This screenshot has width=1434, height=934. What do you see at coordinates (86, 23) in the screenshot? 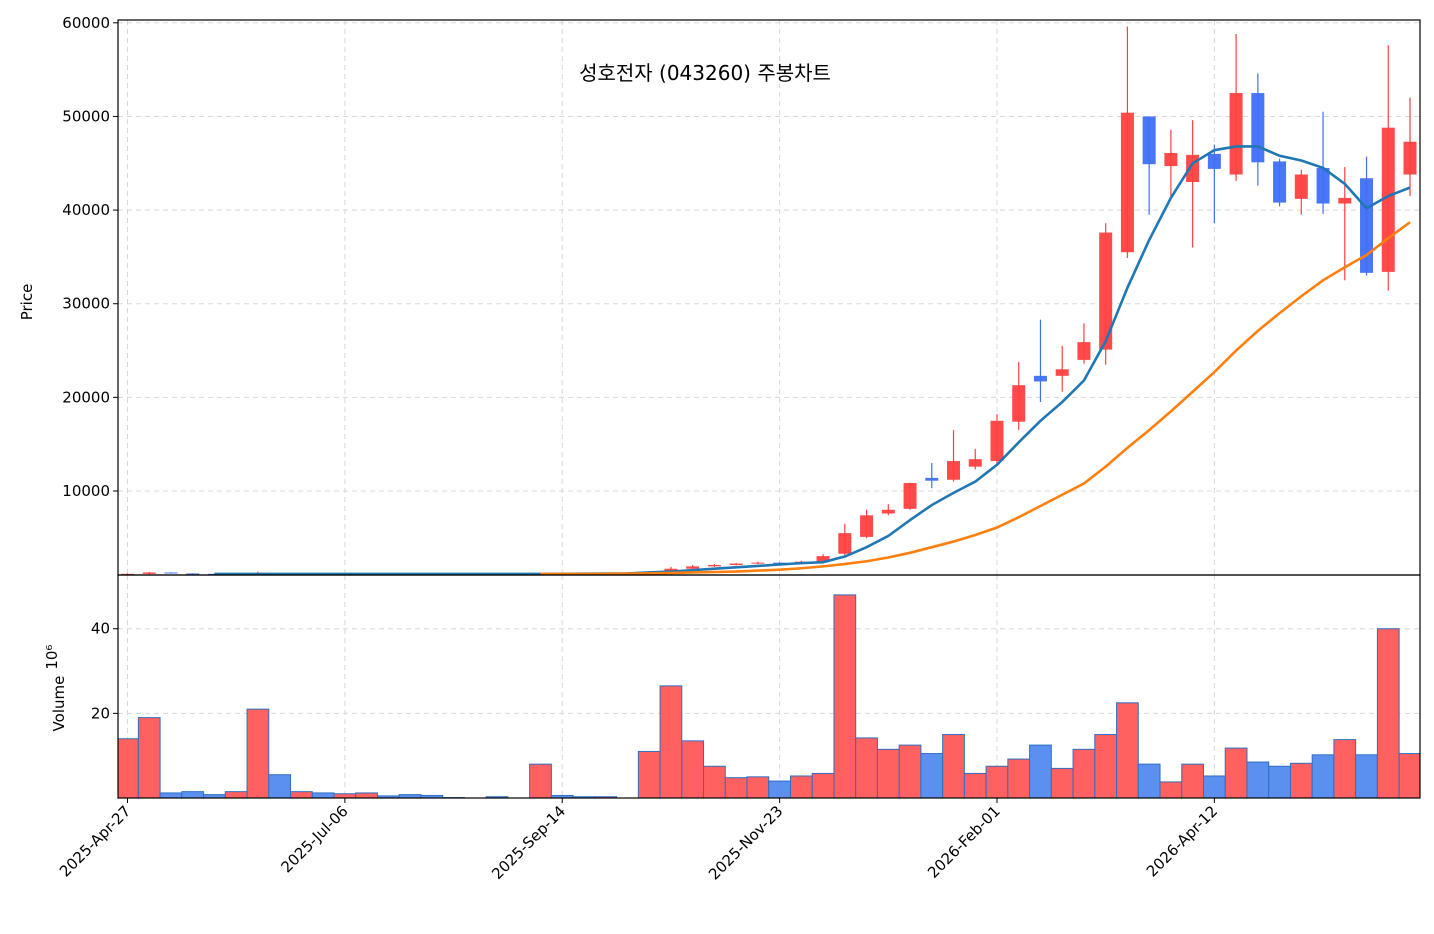
I see `y-tick-label: 60000` at bounding box center [86, 23].